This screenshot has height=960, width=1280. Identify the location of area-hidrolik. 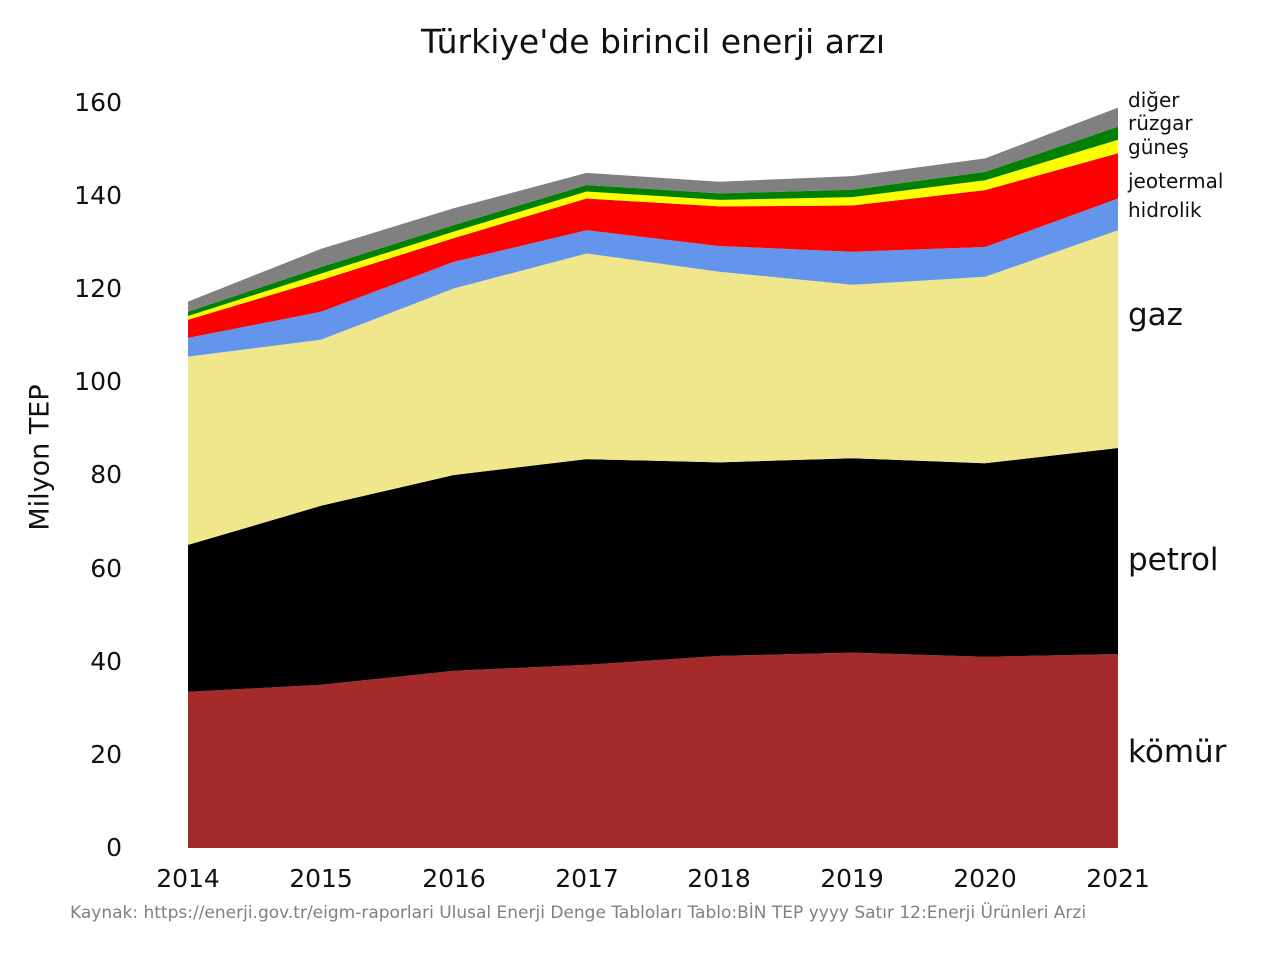
(653, 277).